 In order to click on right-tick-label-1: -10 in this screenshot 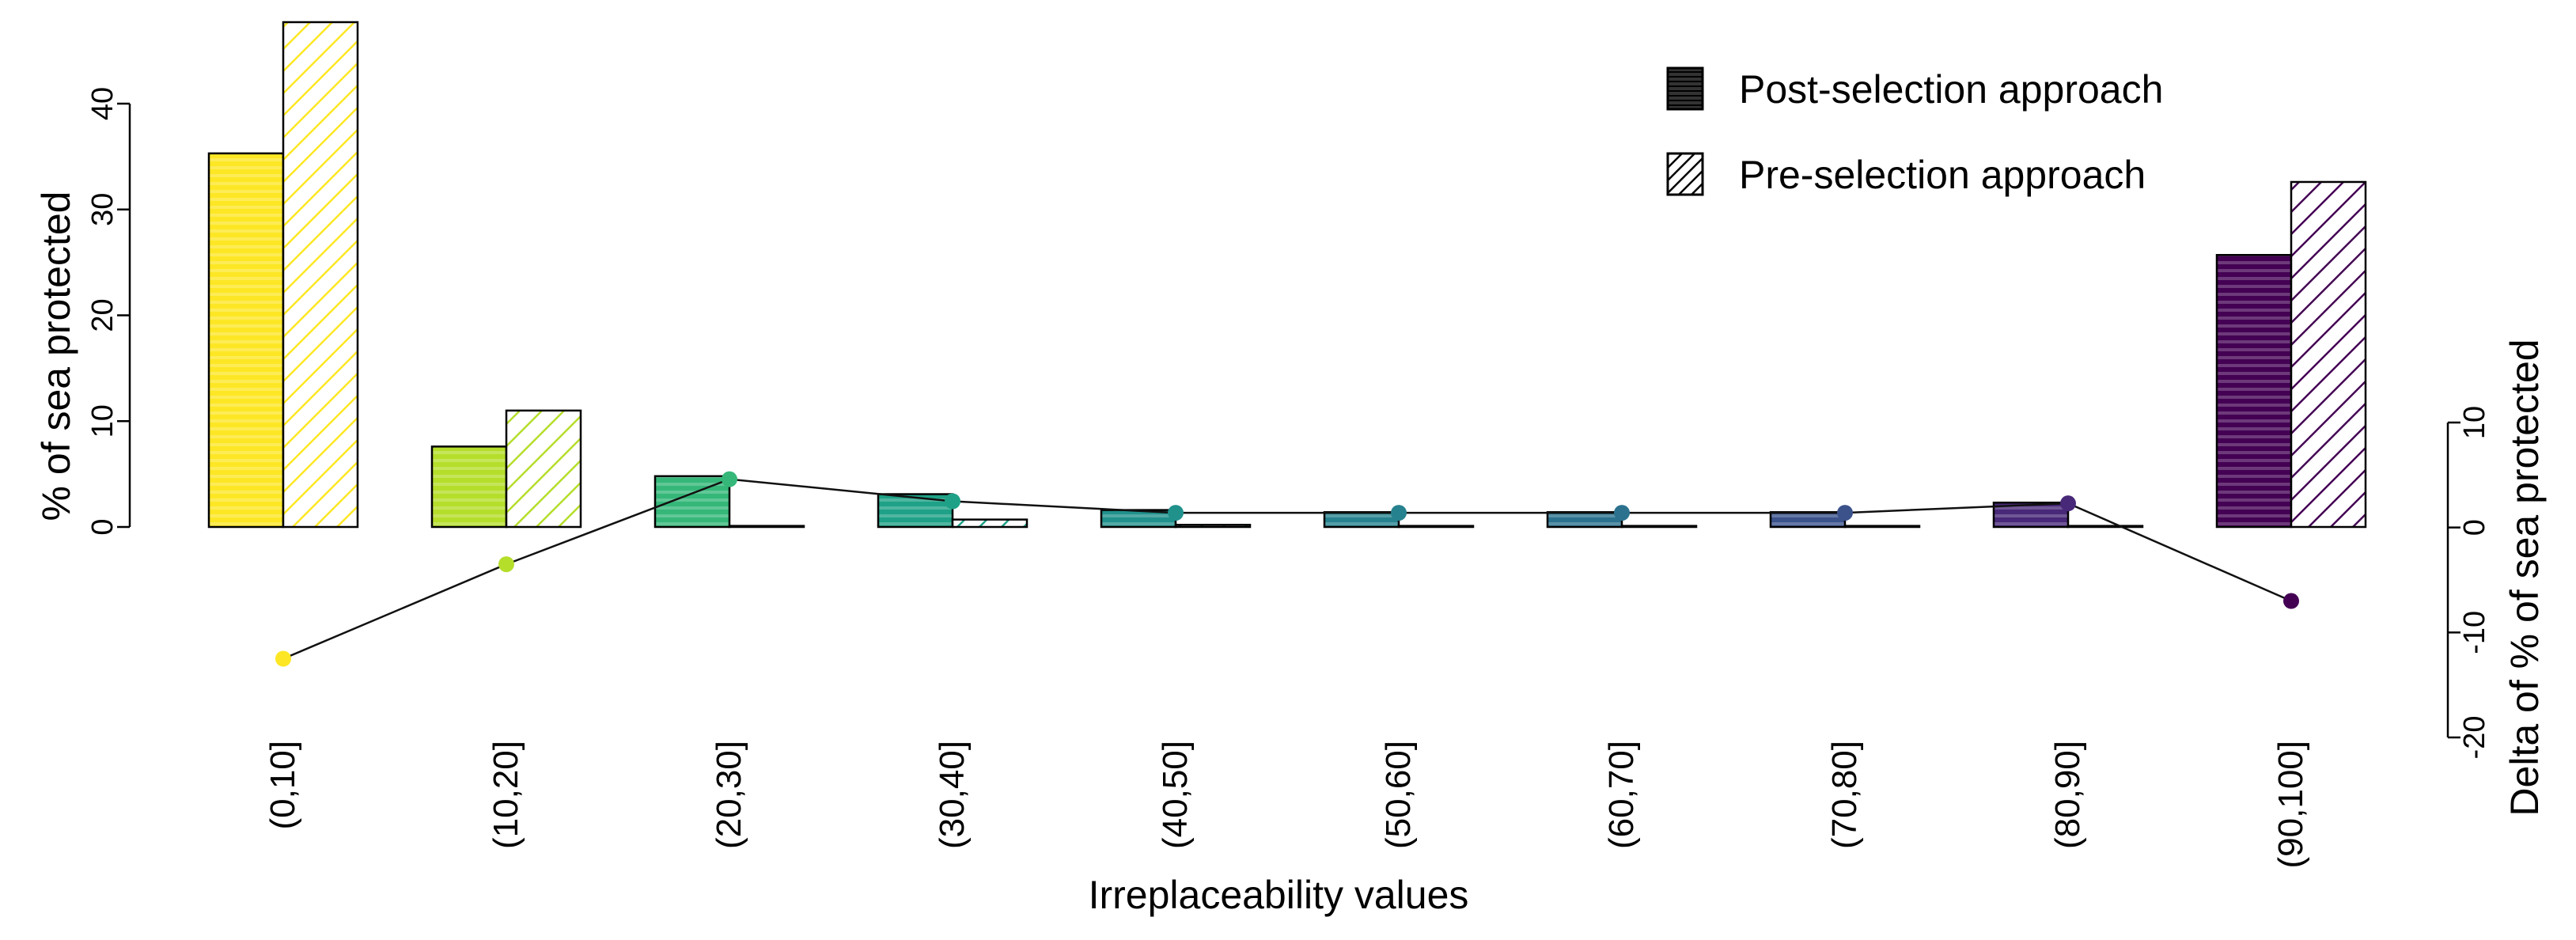, I will do `click(2474, 632)`.